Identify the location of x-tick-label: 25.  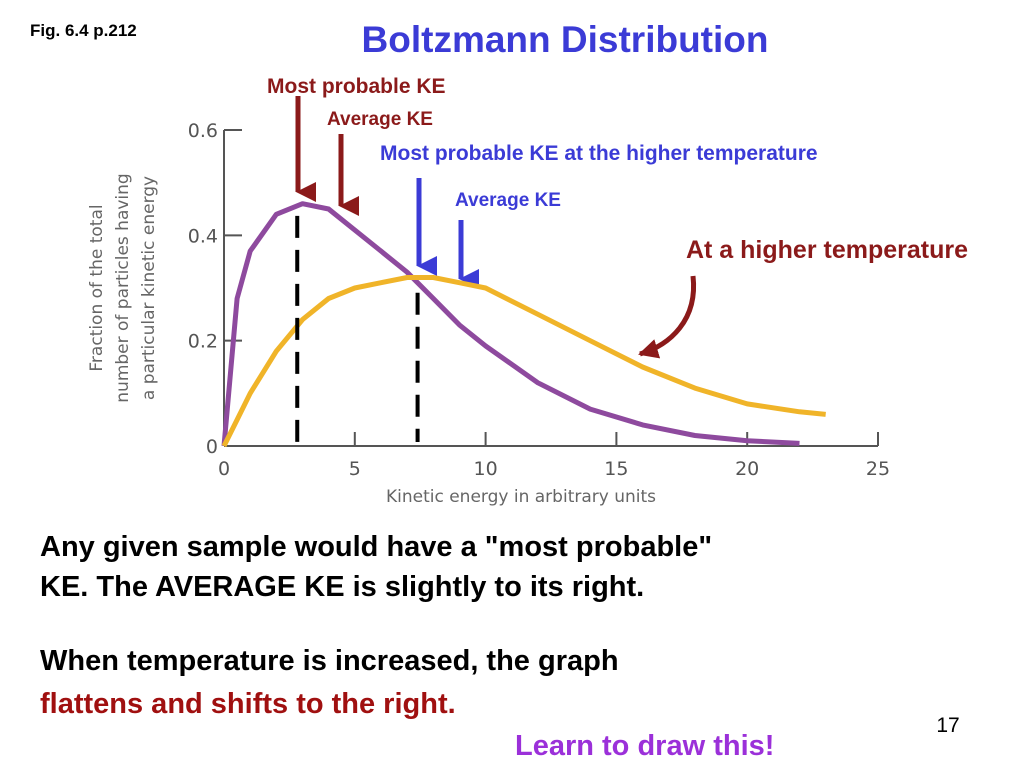
(878, 469).